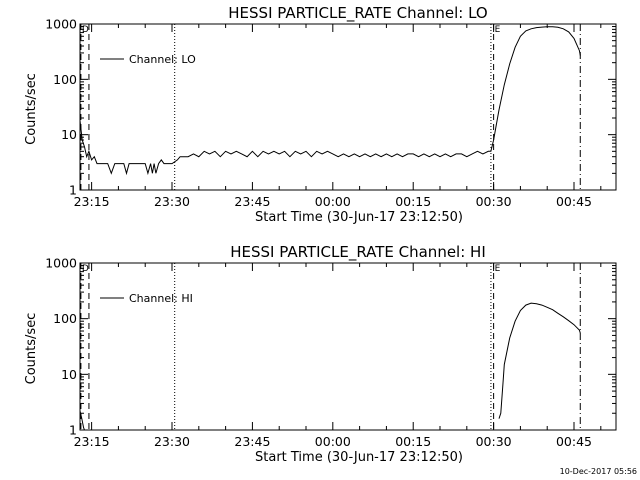 The height and width of the screenshot is (480, 640). What do you see at coordinates (598, 471) in the screenshot?
I see `footer-timestamp: 10-Dec-2017 05:56` at bounding box center [598, 471].